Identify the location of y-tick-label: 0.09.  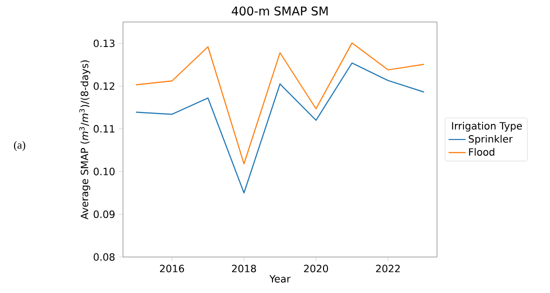
(104, 214).